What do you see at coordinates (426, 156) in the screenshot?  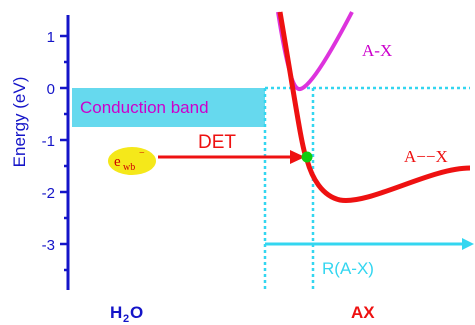 I see `anion-curve-label: A−−X` at bounding box center [426, 156].